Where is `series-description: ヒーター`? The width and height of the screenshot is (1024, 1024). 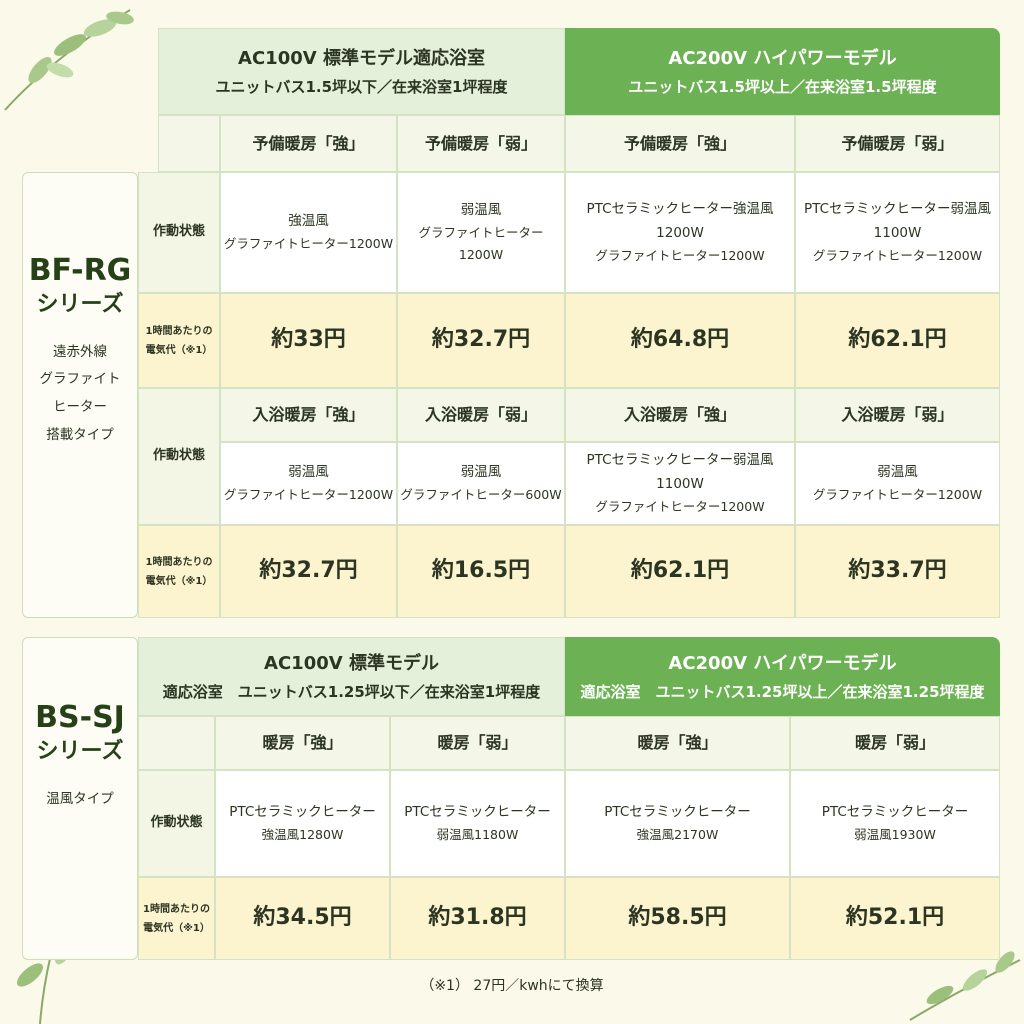 series-description: ヒーター is located at coordinates (80, 407).